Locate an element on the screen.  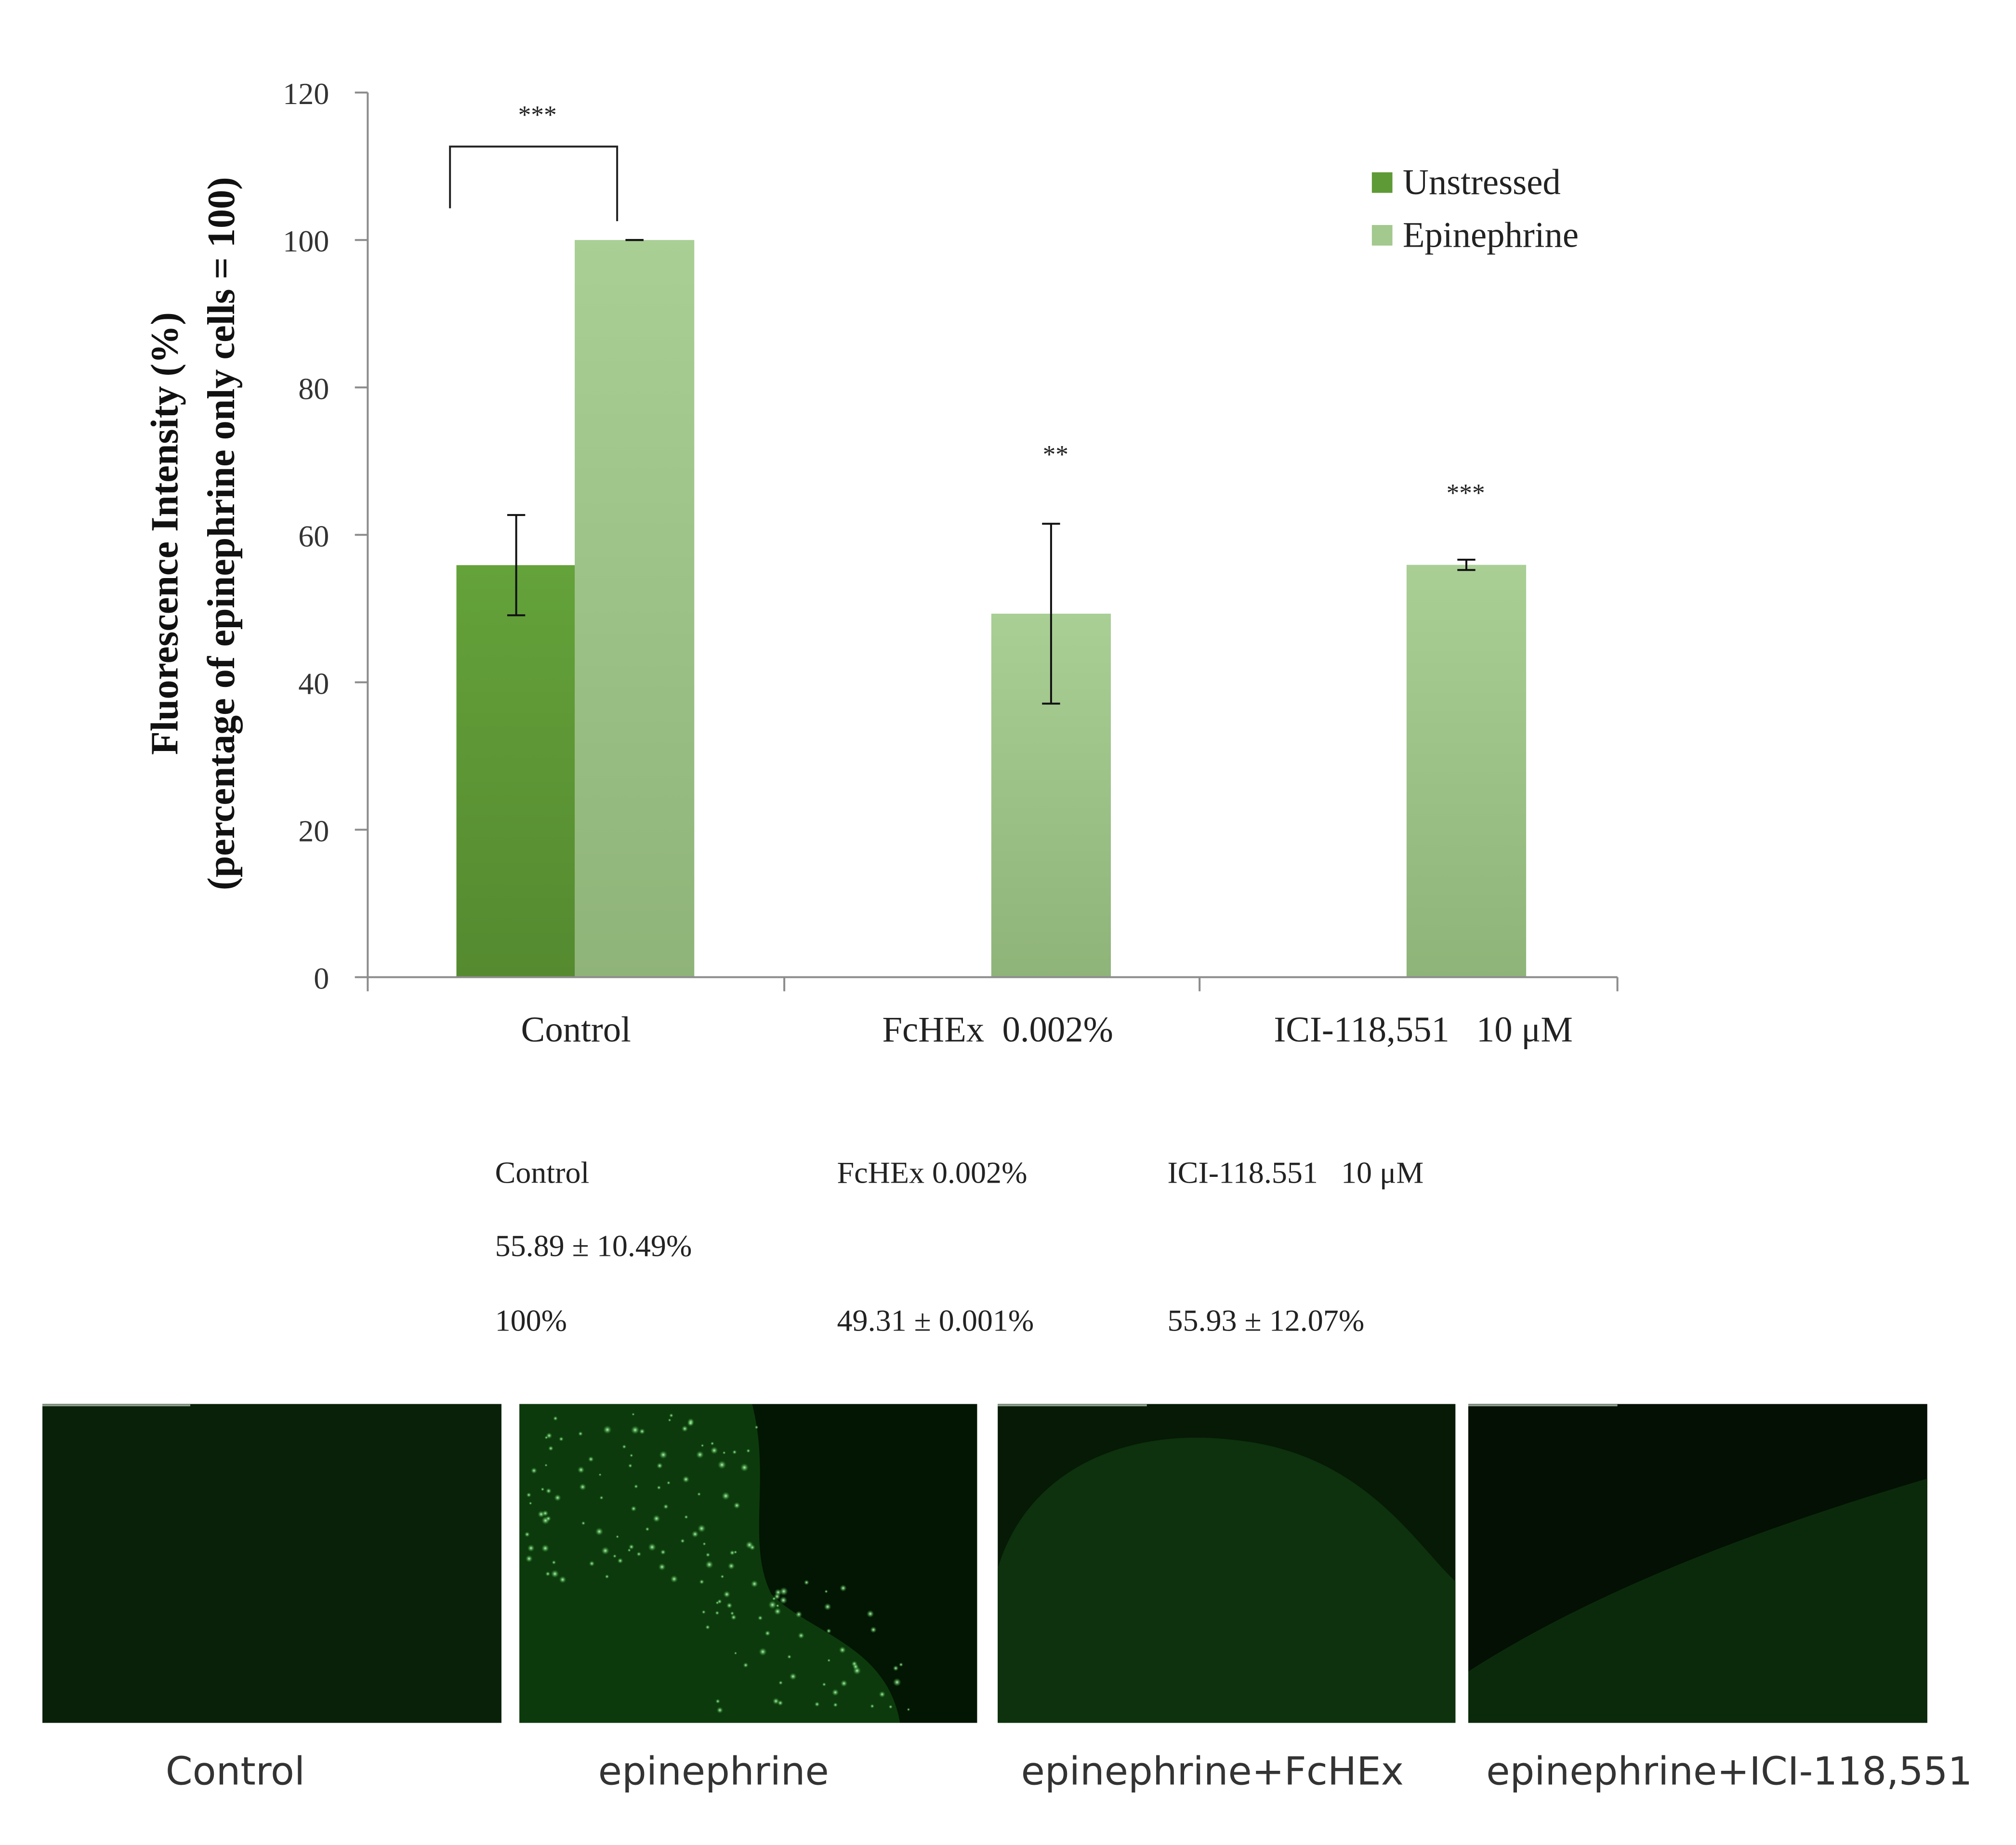
y-tick-label: 60 is located at coordinates (314, 536).